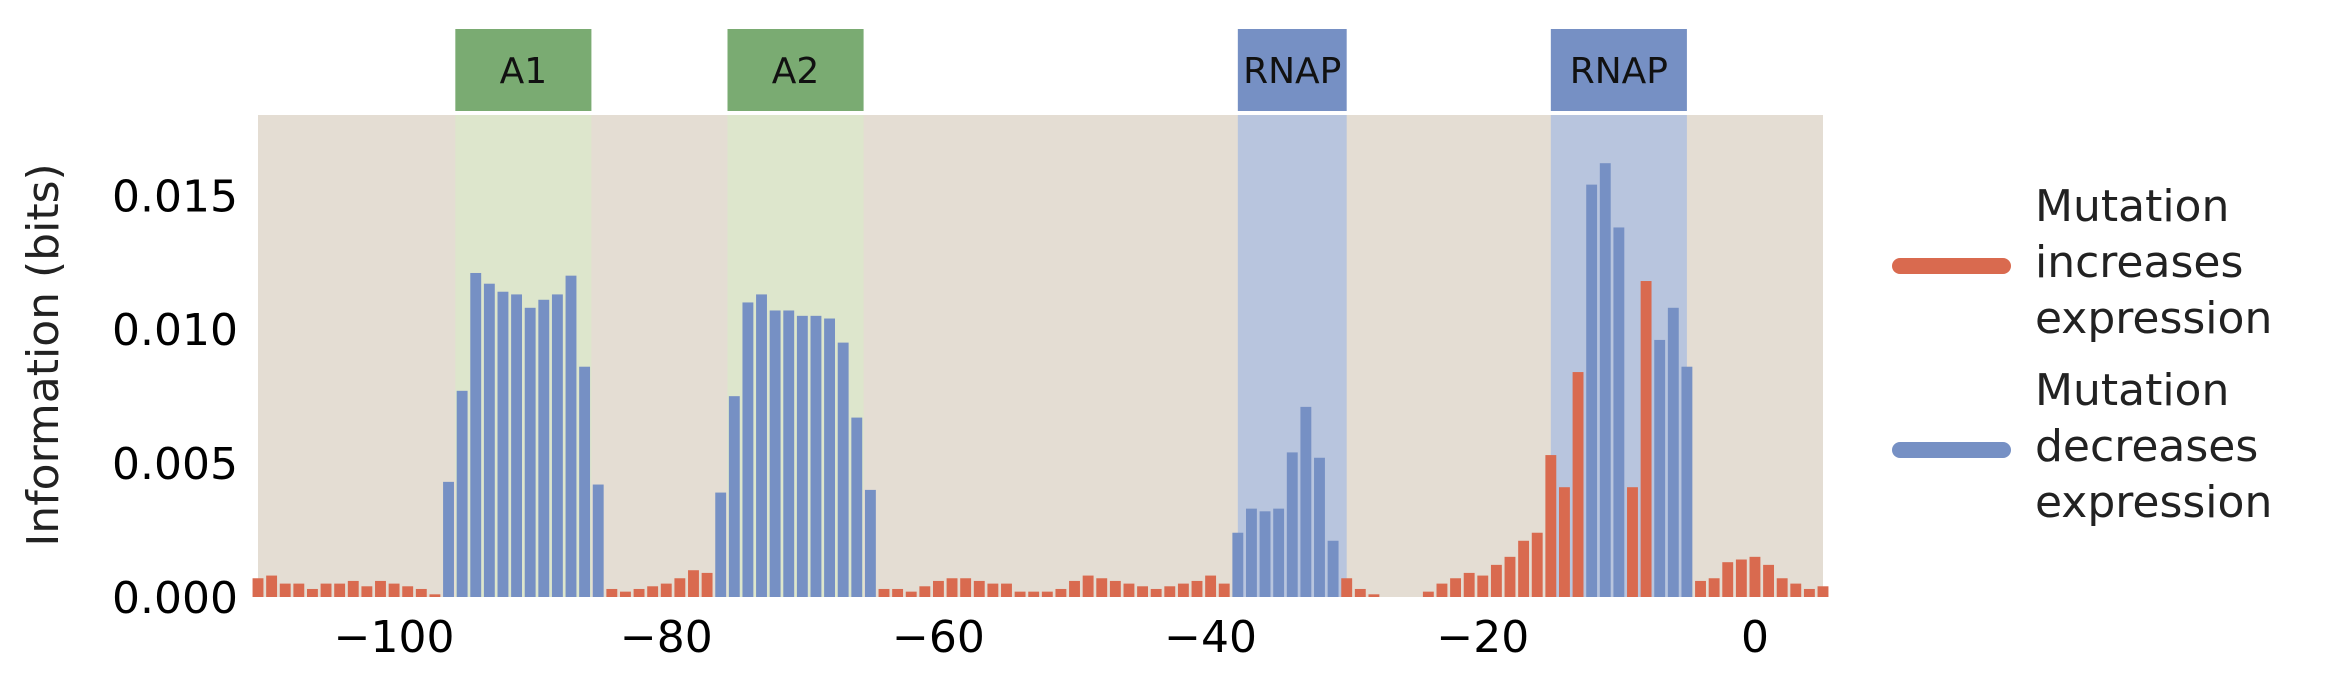  I want to click on y-tick-label: 0.015, so click(175, 196).